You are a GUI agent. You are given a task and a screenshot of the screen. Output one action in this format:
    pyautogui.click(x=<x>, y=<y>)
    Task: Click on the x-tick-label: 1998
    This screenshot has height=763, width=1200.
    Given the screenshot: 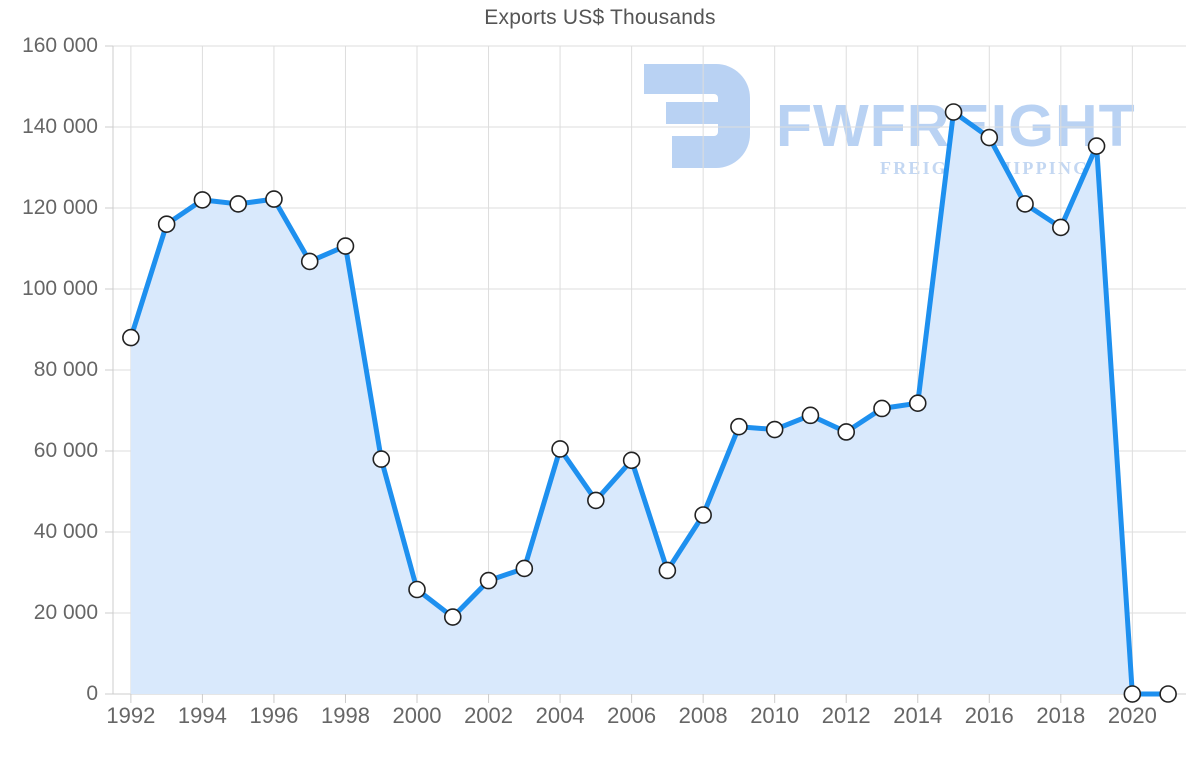 What is the action you would take?
    pyautogui.click(x=345, y=715)
    